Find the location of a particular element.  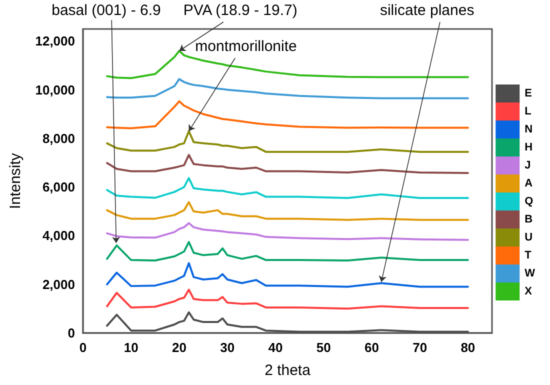

x-tick-label: 0 is located at coordinates (83, 347).